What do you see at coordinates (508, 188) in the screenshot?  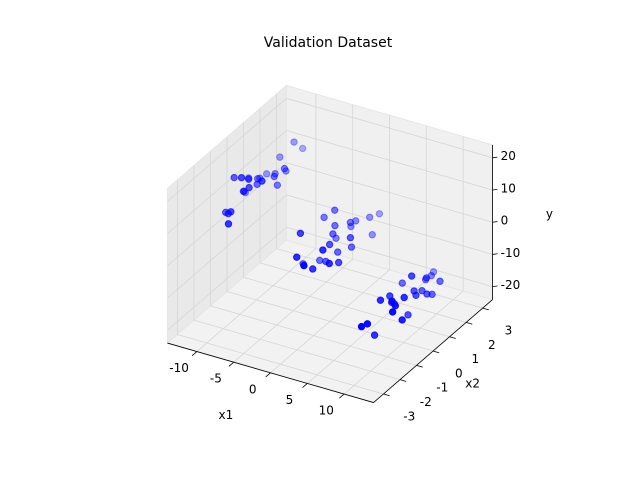 I see `z-tick-label: 10` at bounding box center [508, 188].